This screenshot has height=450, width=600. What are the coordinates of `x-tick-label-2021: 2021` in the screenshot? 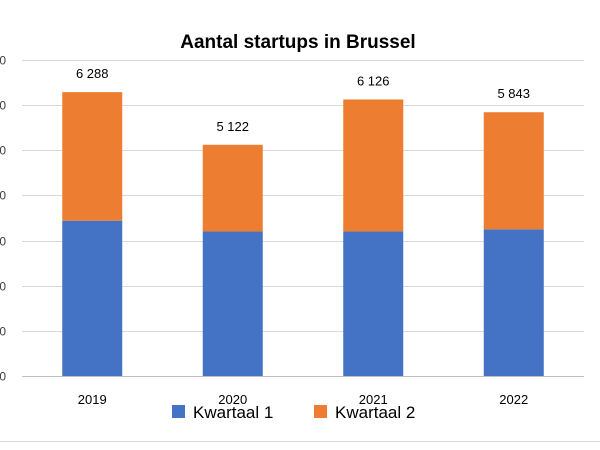 It's located at (373, 399).